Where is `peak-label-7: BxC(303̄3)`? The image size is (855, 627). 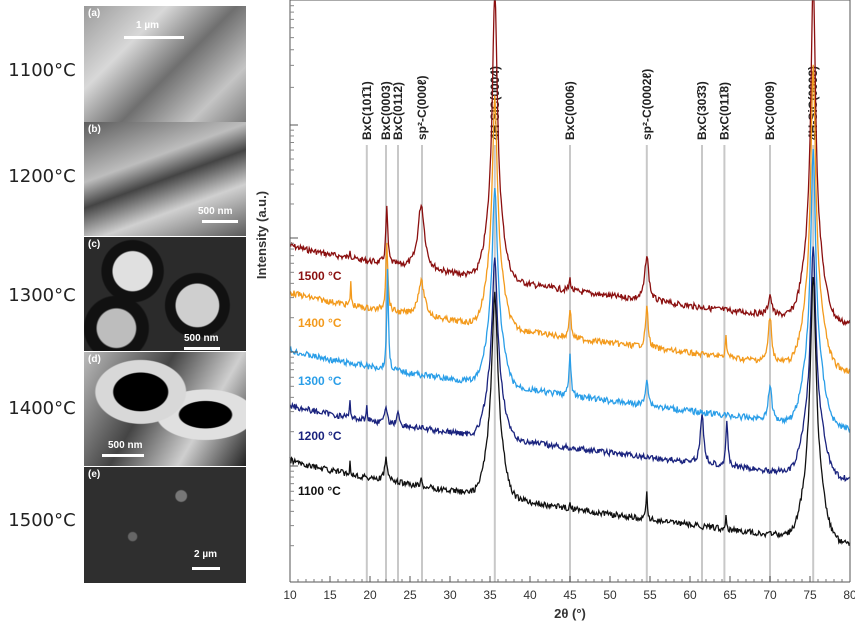
peak-label-7: BxC(303̄3) is located at coordinates (702, 110).